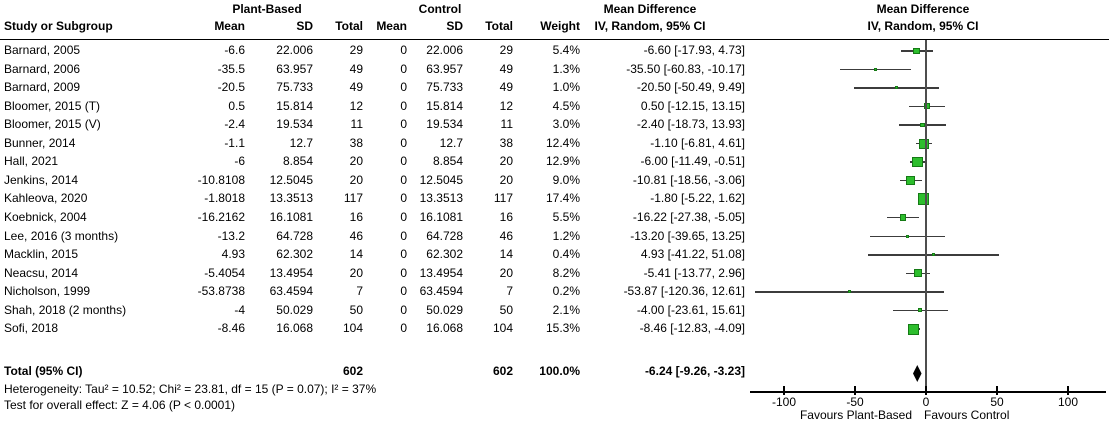  Describe the element at coordinates (291, 198) in the screenshot. I see `pb-sd-cell: 13.3513` at that location.